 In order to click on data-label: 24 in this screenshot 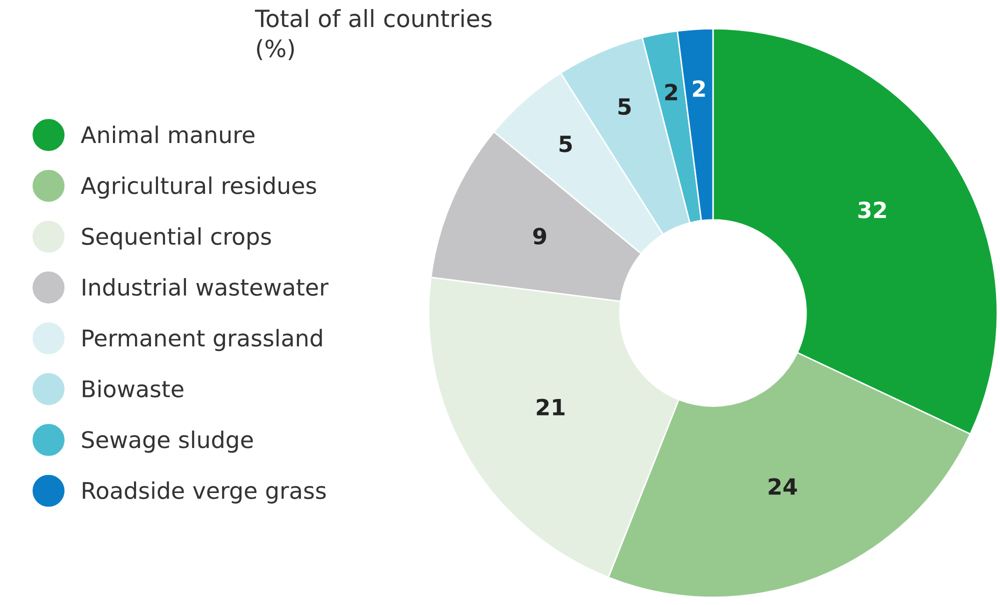, I will do `click(782, 486)`.